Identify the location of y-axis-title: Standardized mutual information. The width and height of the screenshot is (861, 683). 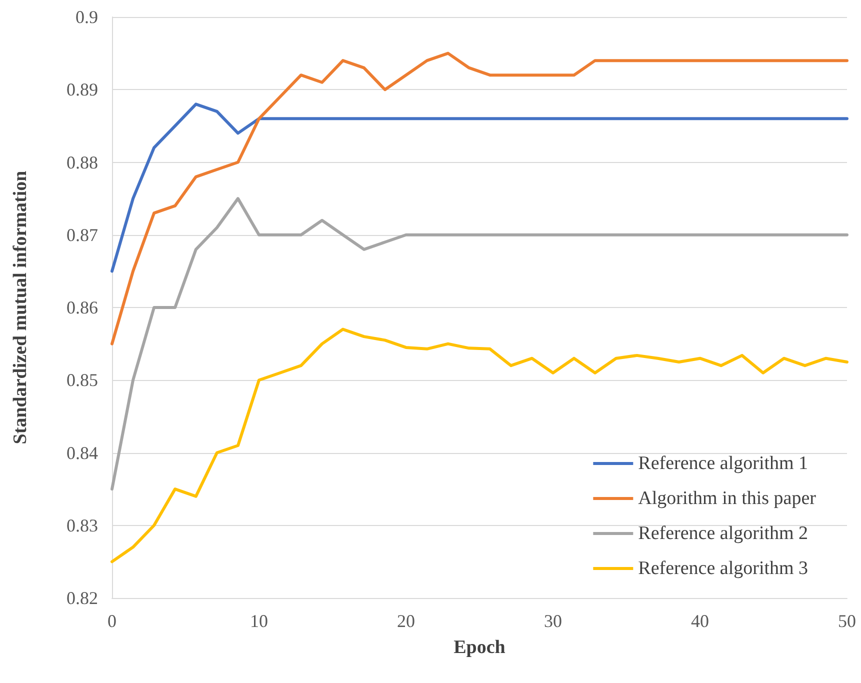
(20, 307).